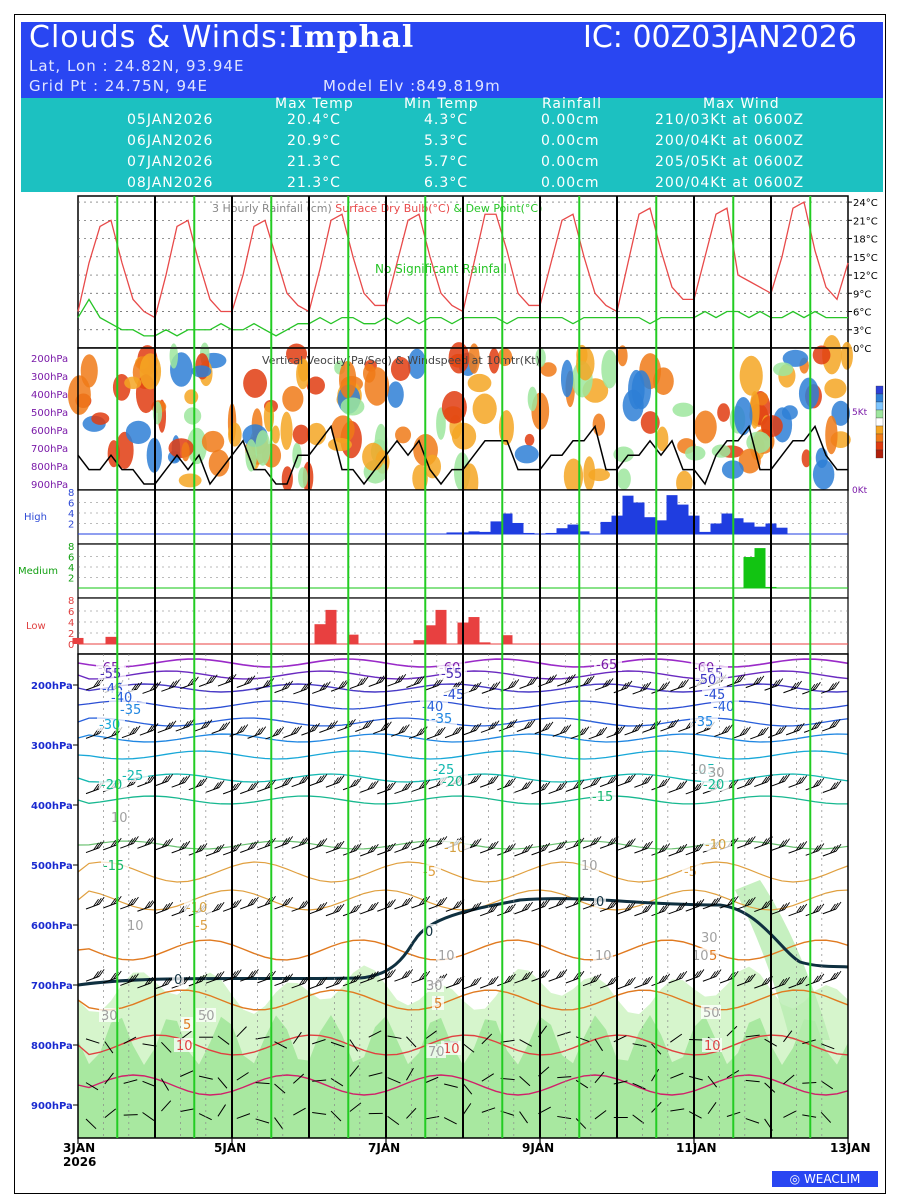  What do you see at coordinates (49, 395) in the screenshot?
I see `vv-level-label: 400hPa` at bounding box center [49, 395].